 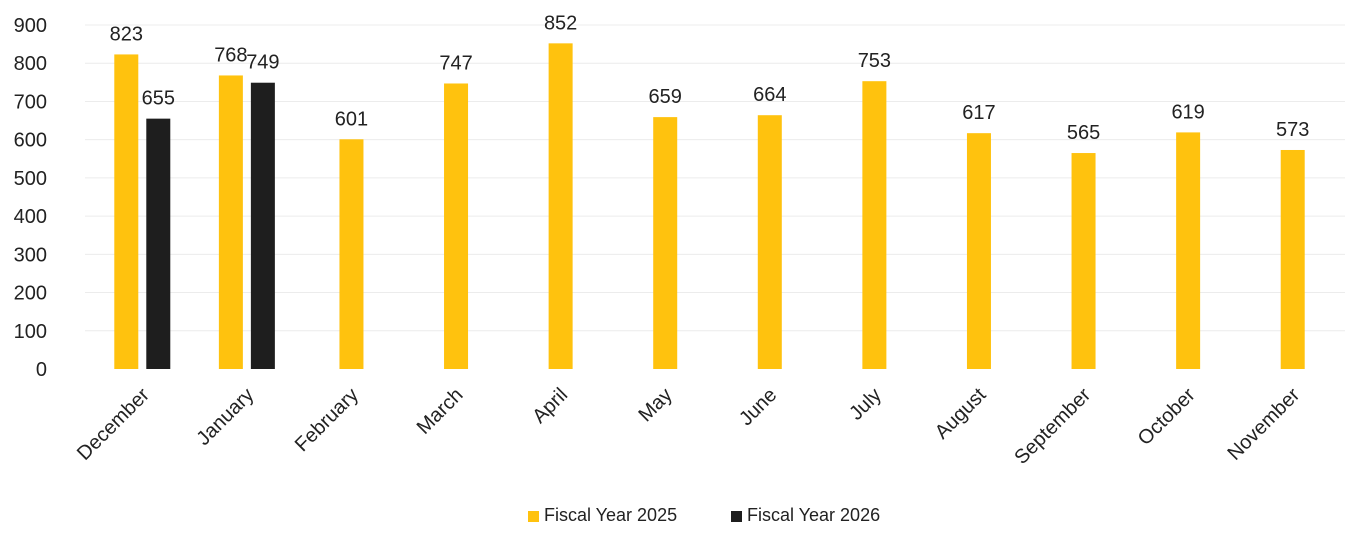 I want to click on data-label-fy2025-october: 619, so click(x=1187, y=112).